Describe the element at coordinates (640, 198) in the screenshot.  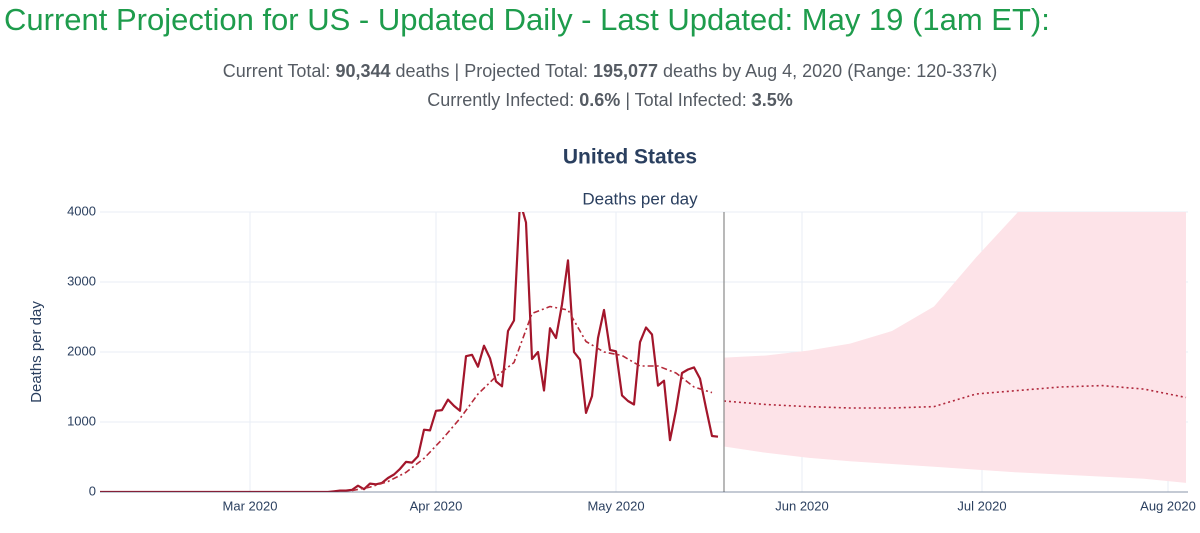
I see `chart-subtitle: Deaths per day` at that location.